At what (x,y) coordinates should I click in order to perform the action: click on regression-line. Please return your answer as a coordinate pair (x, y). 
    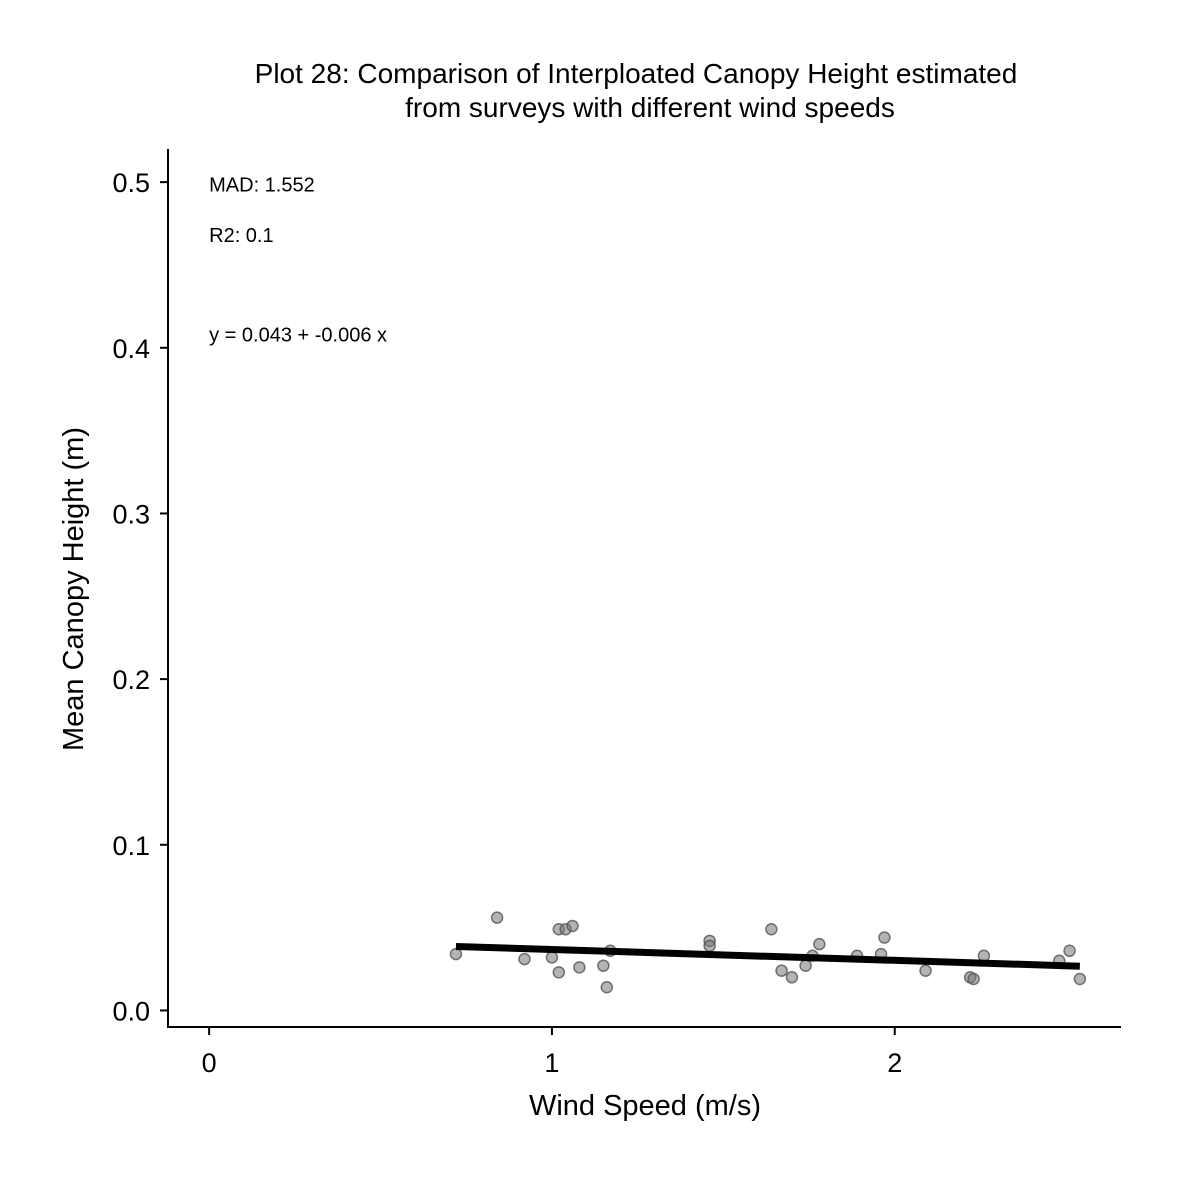
    Looking at the image, I should click on (767, 956).